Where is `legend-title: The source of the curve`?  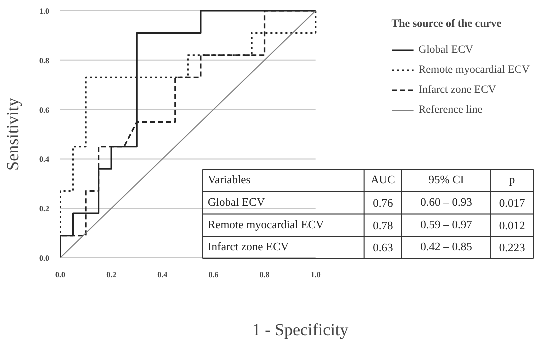
legend-title: The source of the curve is located at coordinates (447, 24).